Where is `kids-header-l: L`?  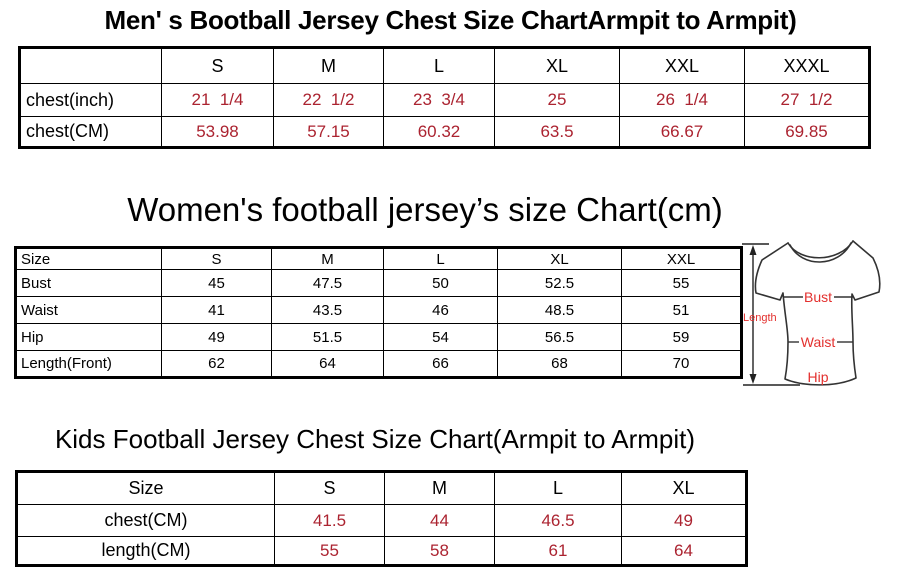 kids-header-l: L is located at coordinates (558, 488).